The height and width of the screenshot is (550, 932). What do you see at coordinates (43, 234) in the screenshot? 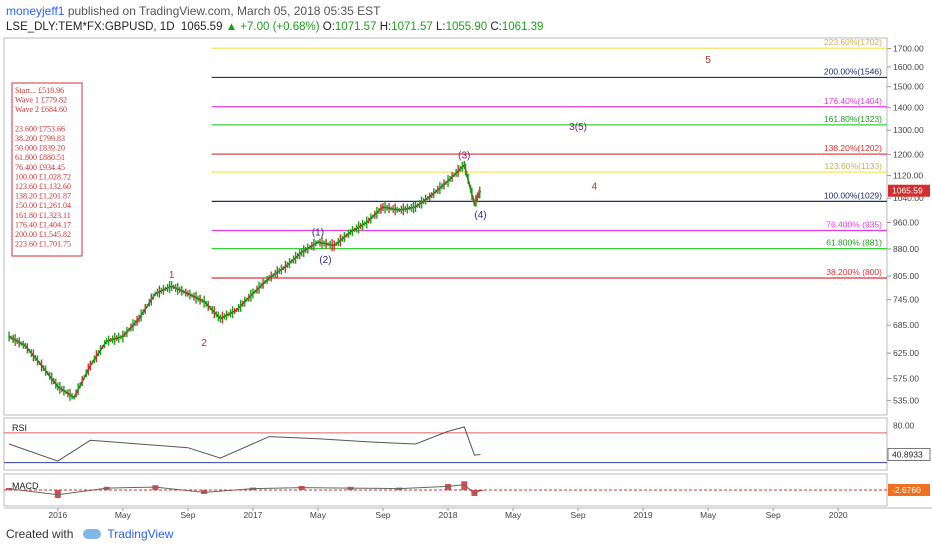
I see `info-box-line: 200.00 £1,545.82` at bounding box center [43, 234].